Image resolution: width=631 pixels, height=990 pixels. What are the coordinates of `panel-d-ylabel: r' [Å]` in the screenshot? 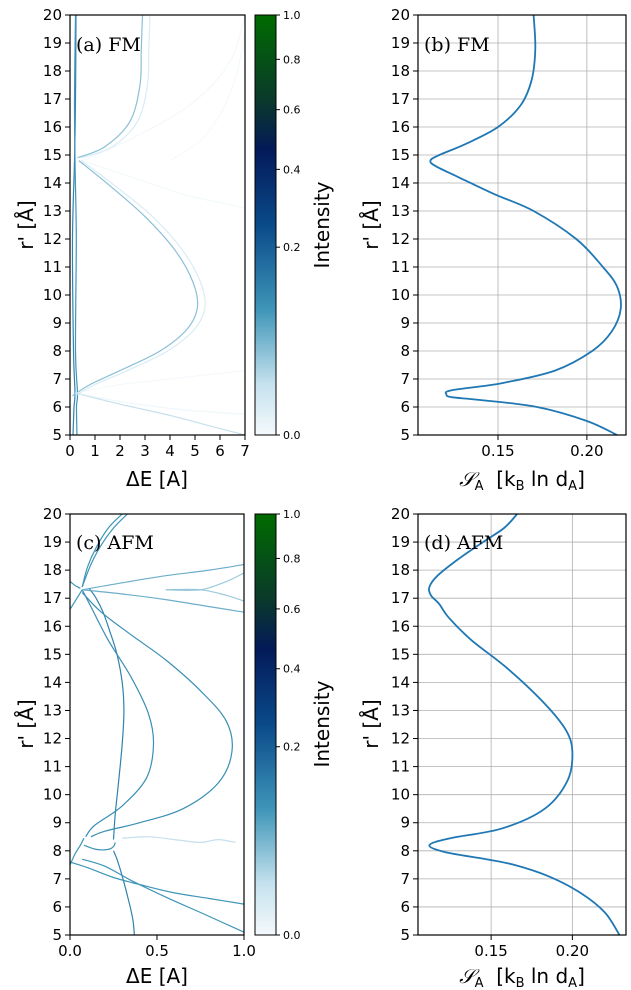 It's located at (371, 723).